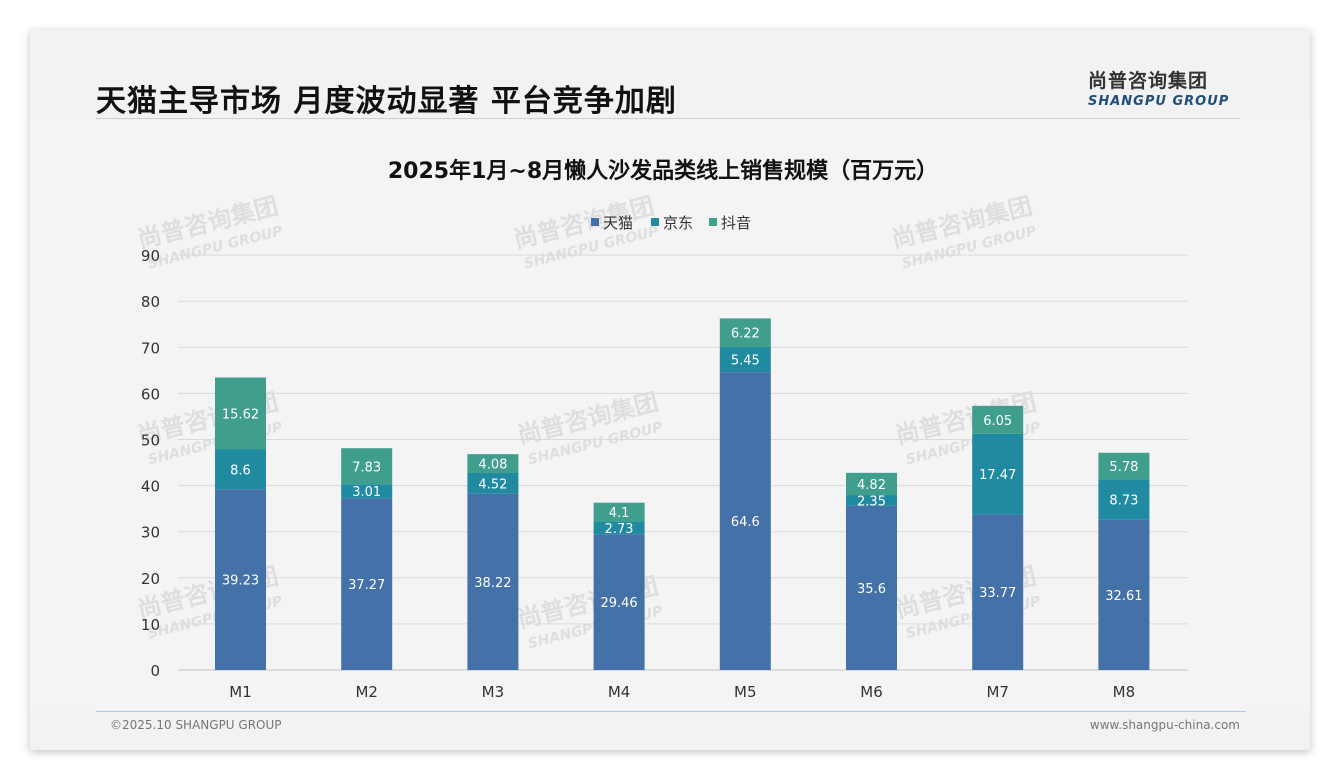  I want to click on data-label: 32.61, so click(1123, 596).